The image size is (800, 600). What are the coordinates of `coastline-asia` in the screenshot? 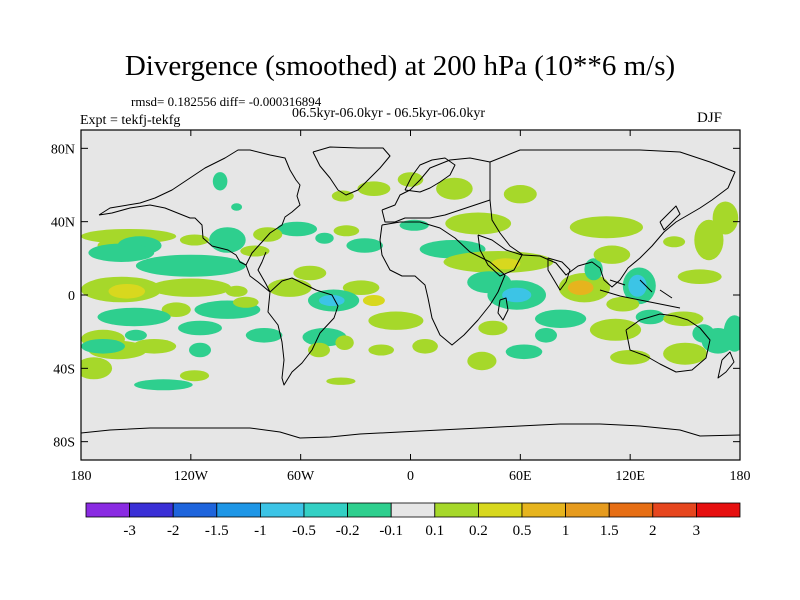 It's located at (612, 218).